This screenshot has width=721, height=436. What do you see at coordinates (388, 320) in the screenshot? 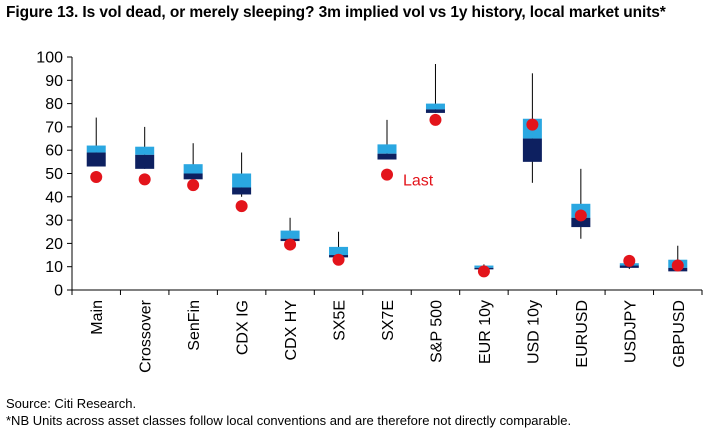
I see `x-tick-label: SX7E` at bounding box center [388, 320].